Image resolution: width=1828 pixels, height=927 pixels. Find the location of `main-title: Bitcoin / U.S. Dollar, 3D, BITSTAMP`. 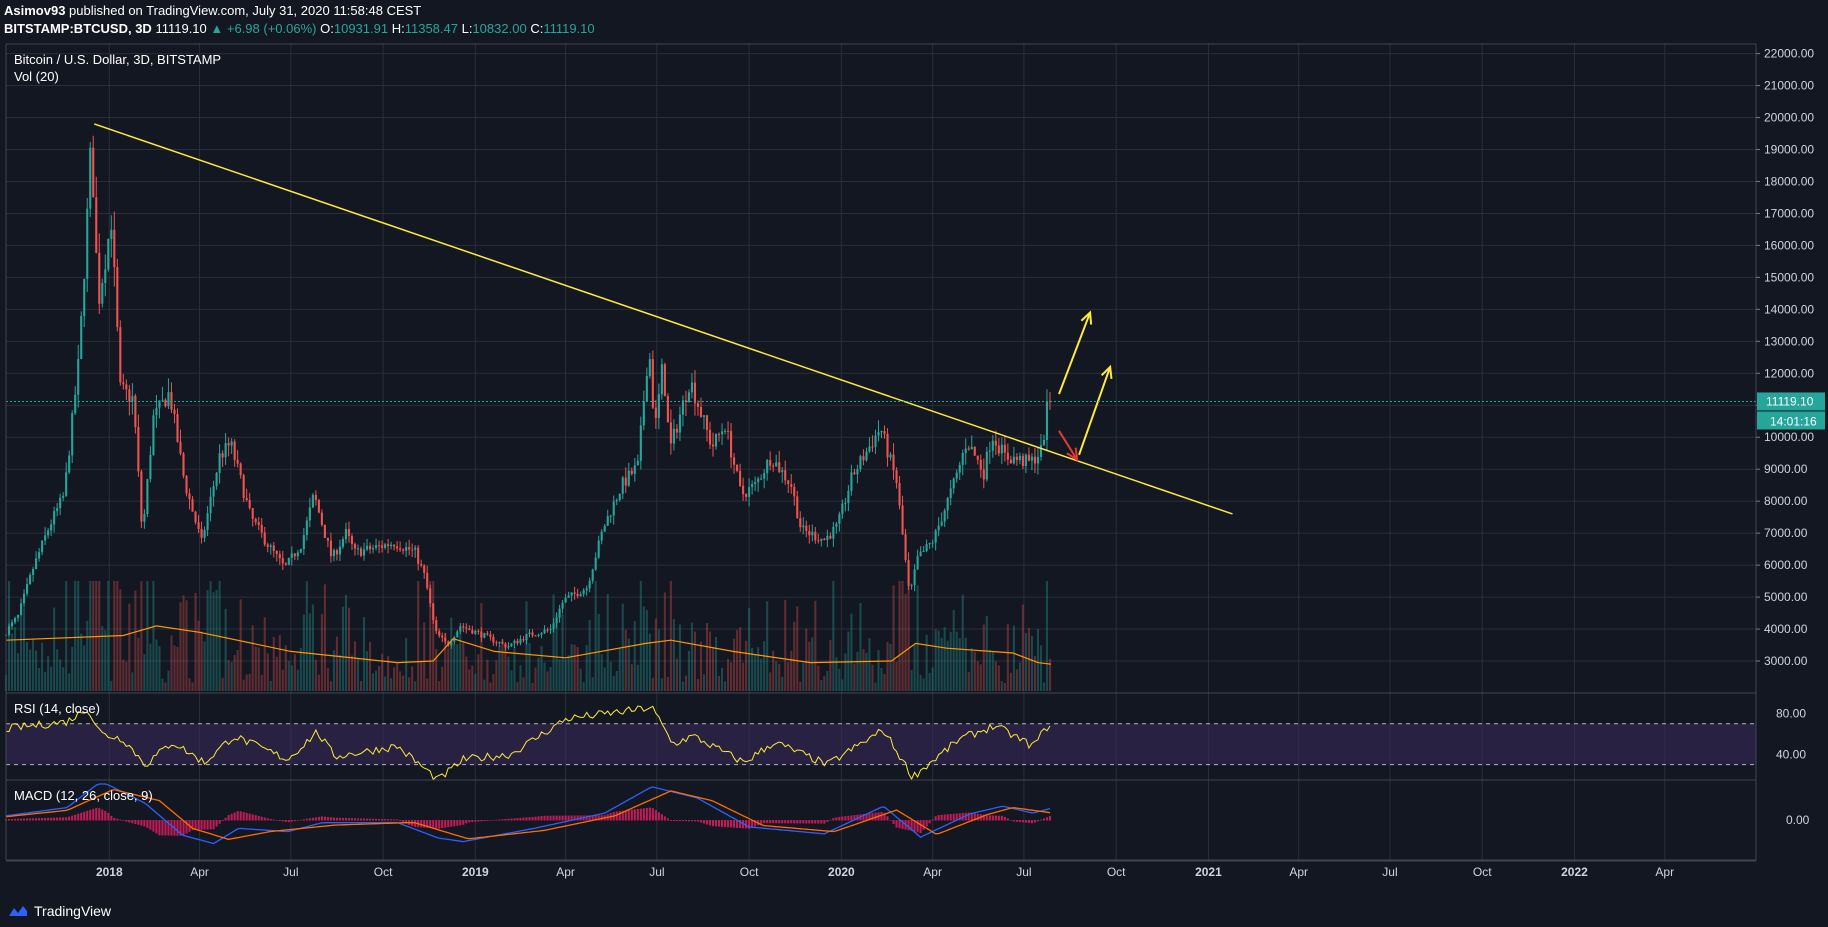

main-title: Bitcoin / U.S. Dollar, 3D, BITSTAMP is located at coordinates (117, 59).